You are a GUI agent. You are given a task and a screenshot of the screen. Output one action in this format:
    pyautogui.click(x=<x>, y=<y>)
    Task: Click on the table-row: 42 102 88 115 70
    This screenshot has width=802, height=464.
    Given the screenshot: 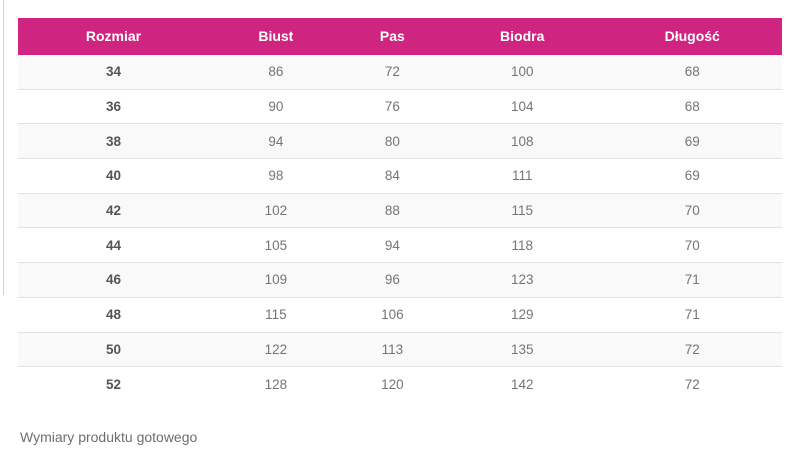 What is the action you would take?
    pyautogui.click(x=400, y=211)
    